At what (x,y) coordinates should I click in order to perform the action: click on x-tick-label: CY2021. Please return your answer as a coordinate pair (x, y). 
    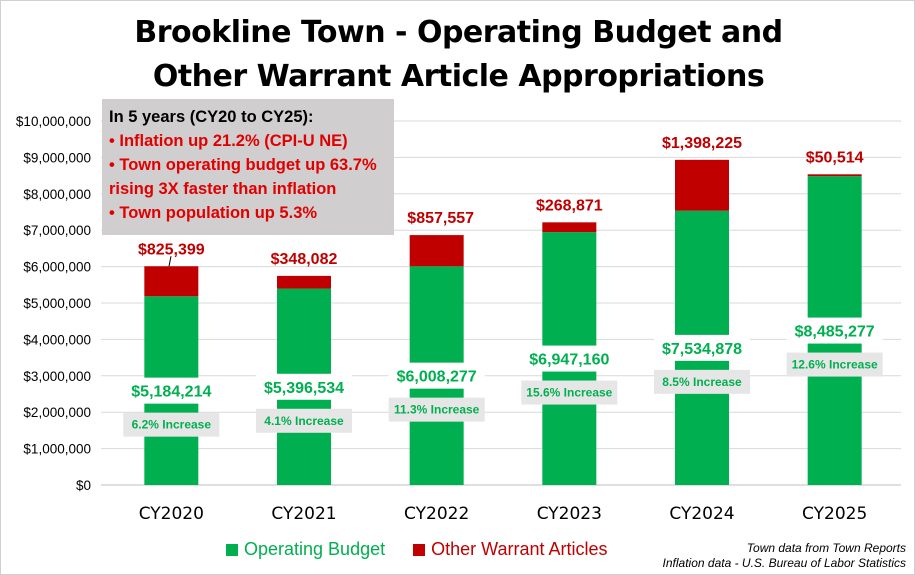
    Looking at the image, I should click on (303, 514).